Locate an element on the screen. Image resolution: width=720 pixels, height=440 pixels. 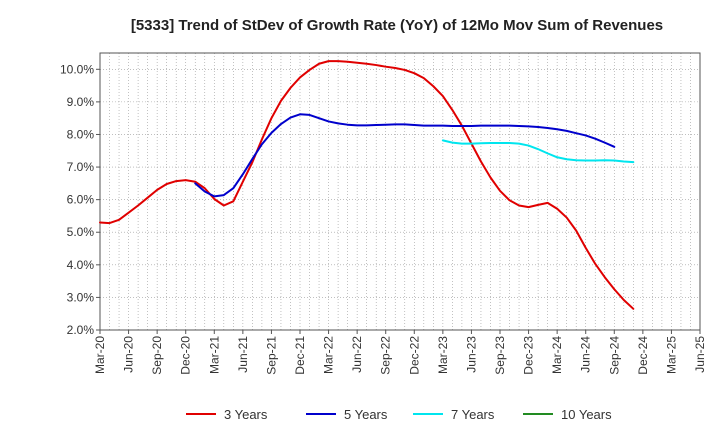
x-tick-label: Dec-21 is located at coordinates (300, 355).